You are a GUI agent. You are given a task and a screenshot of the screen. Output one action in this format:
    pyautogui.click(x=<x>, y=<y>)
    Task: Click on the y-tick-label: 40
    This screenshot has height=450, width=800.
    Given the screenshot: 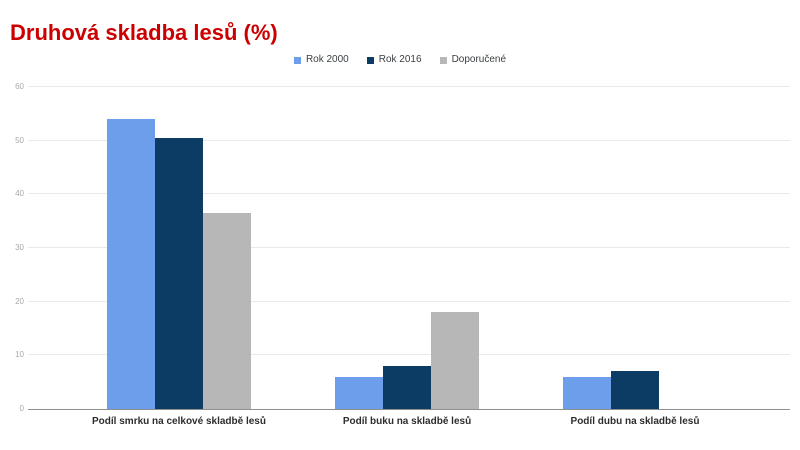 What is the action you would take?
    pyautogui.click(x=19, y=194)
    